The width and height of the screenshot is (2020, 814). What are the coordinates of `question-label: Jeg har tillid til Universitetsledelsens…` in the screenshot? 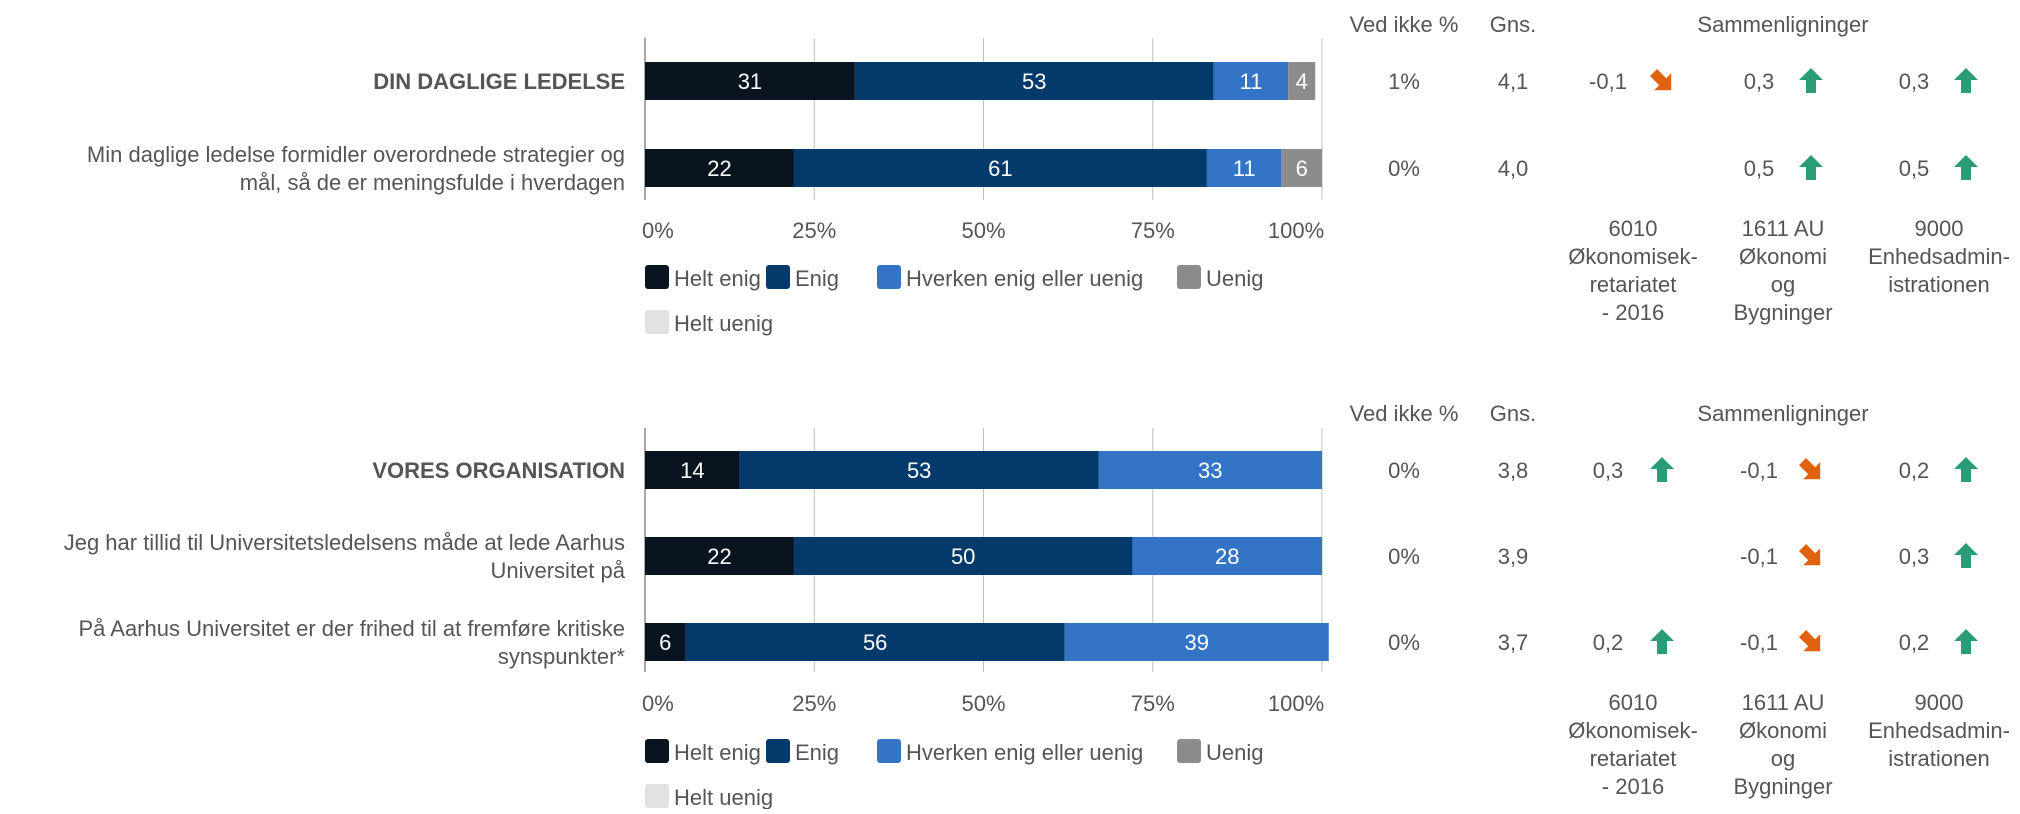 It's located at (344, 542).